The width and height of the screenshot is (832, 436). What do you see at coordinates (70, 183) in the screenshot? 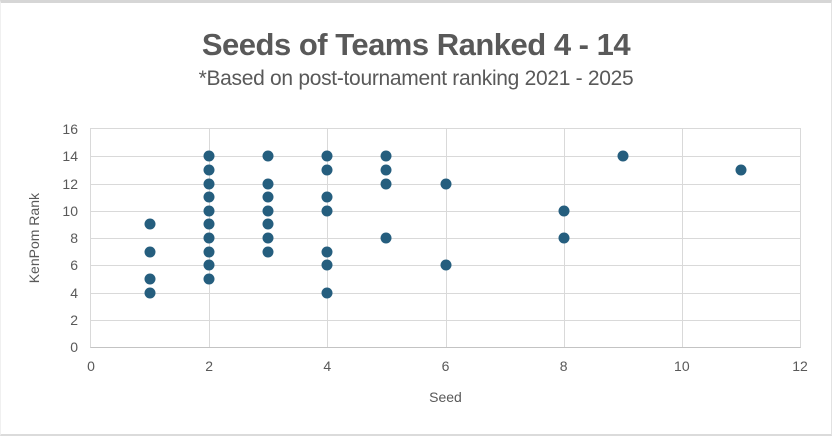
I see `y-tick-label: 12` at bounding box center [70, 183].